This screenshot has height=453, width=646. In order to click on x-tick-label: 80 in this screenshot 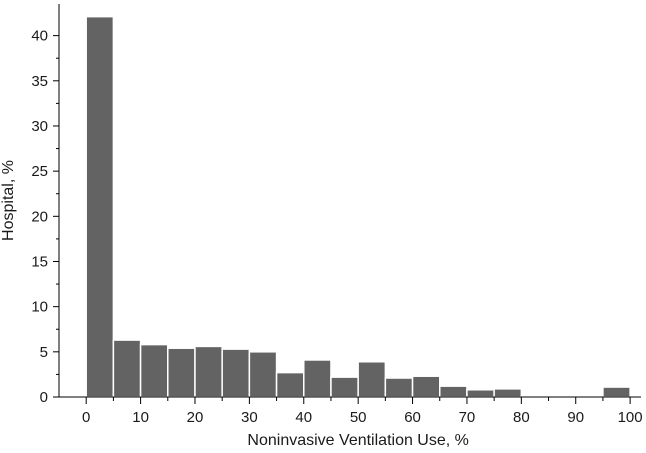, I will do `click(521, 417)`.